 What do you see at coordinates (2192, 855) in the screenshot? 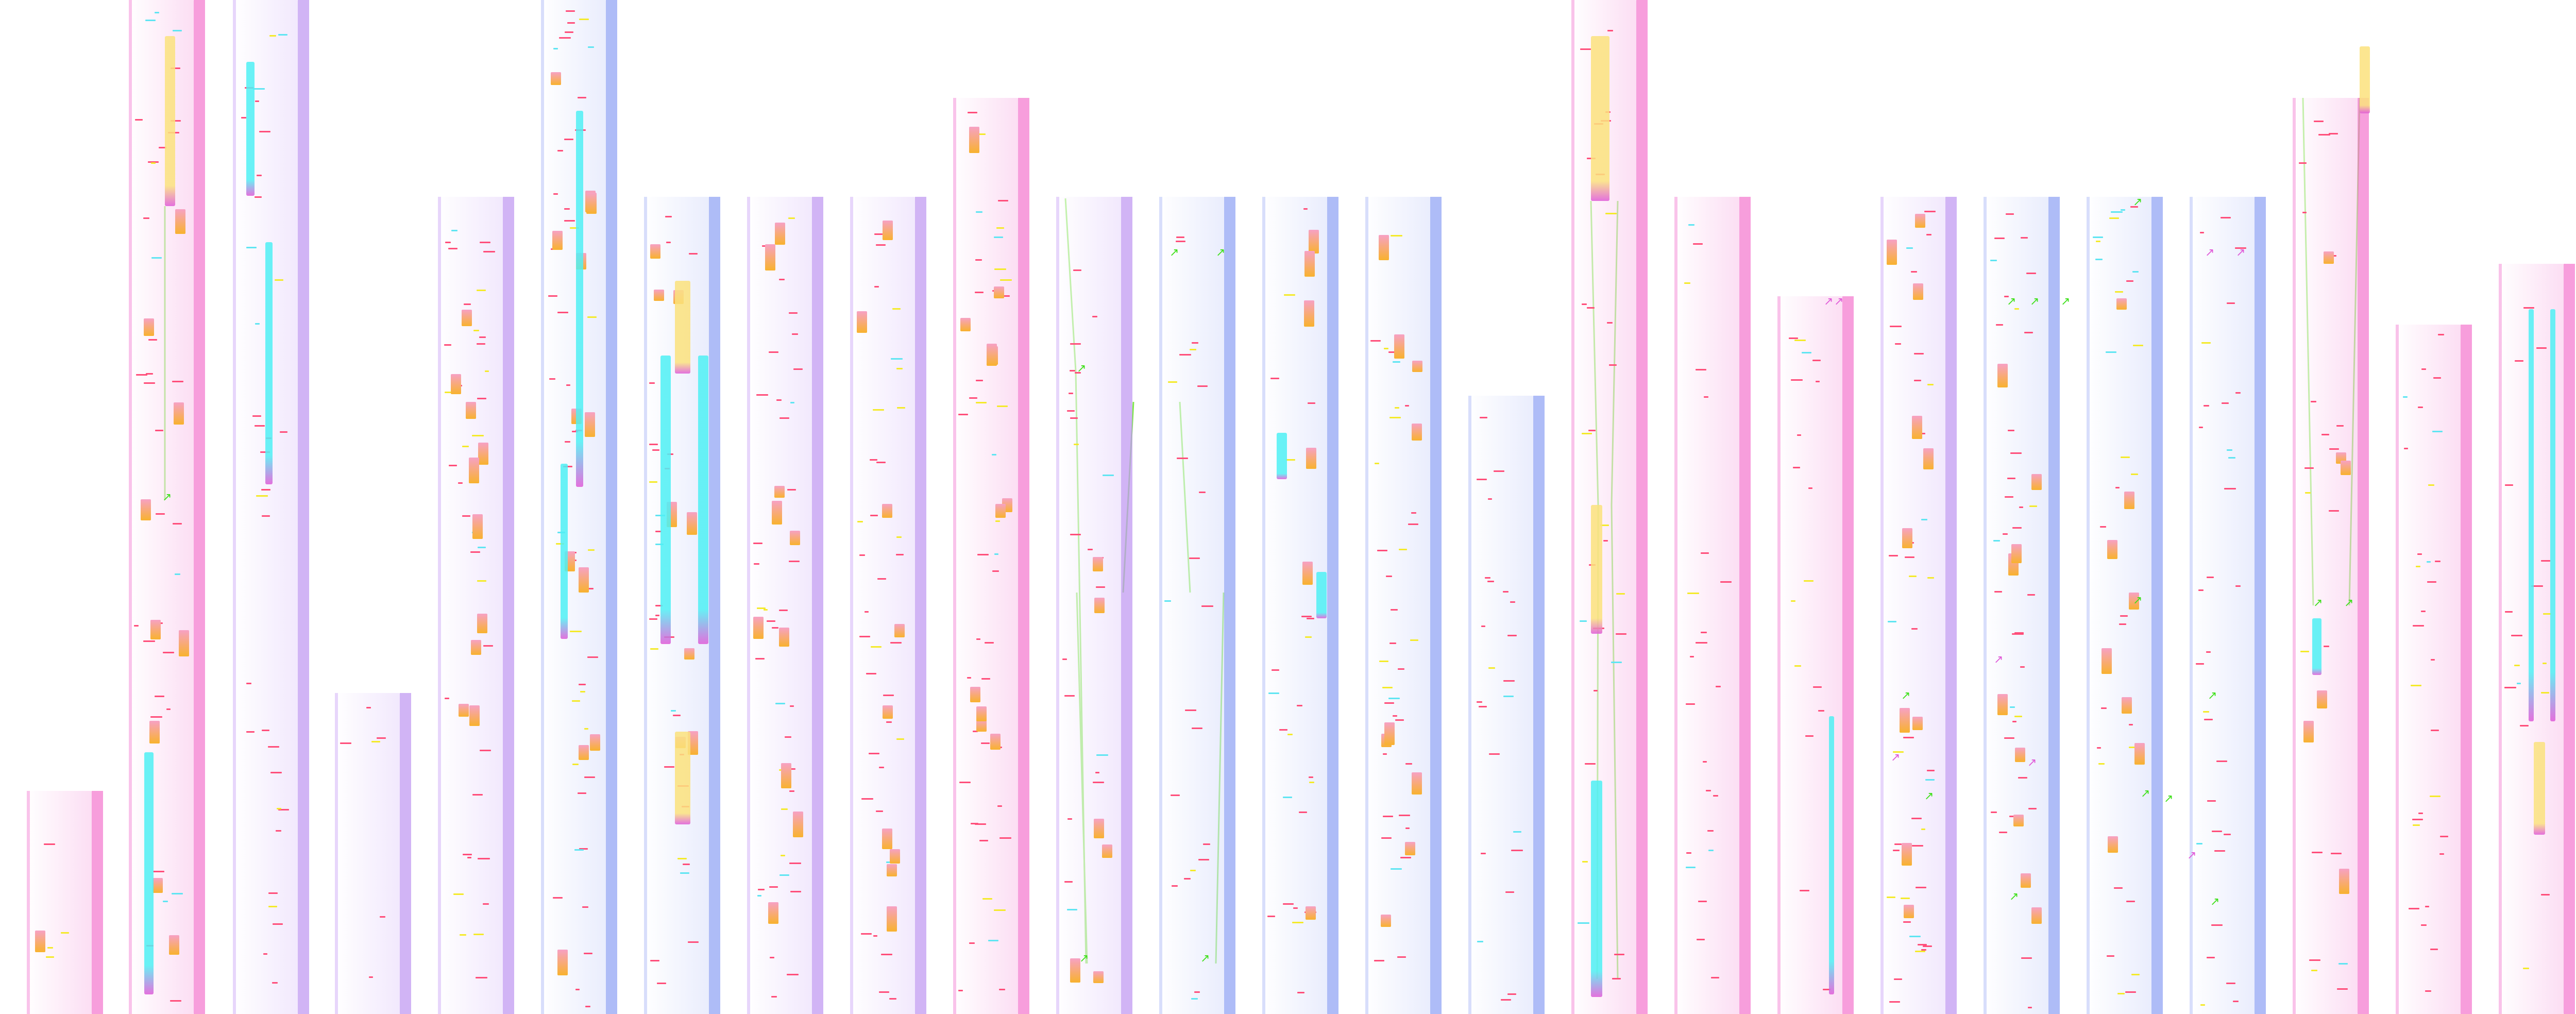
I see `flick-arrow-magenta-icon: ↗` at bounding box center [2192, 855].